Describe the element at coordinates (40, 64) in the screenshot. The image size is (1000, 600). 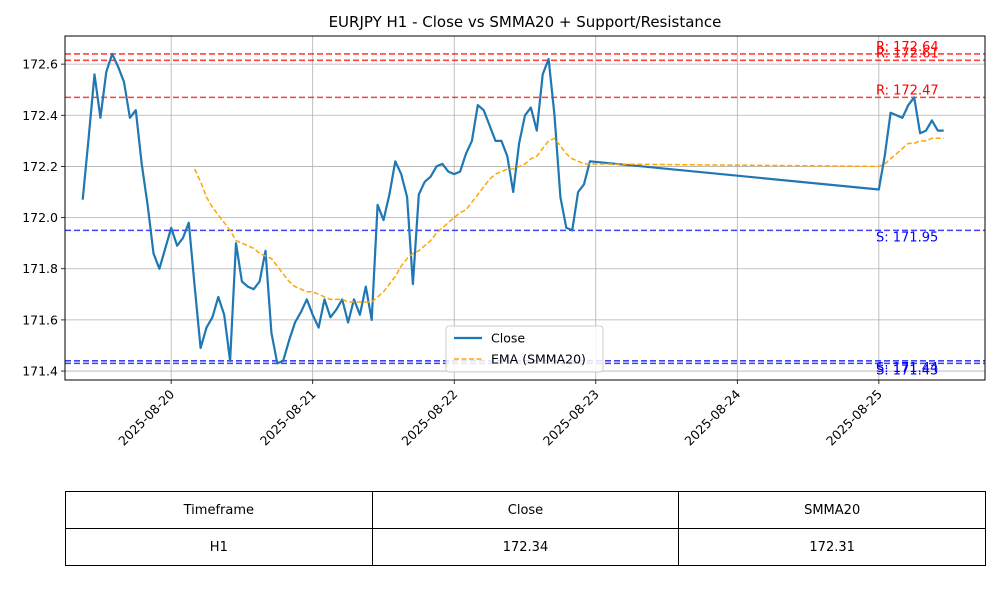
I see `y-tick-label: 172.6` at that location.